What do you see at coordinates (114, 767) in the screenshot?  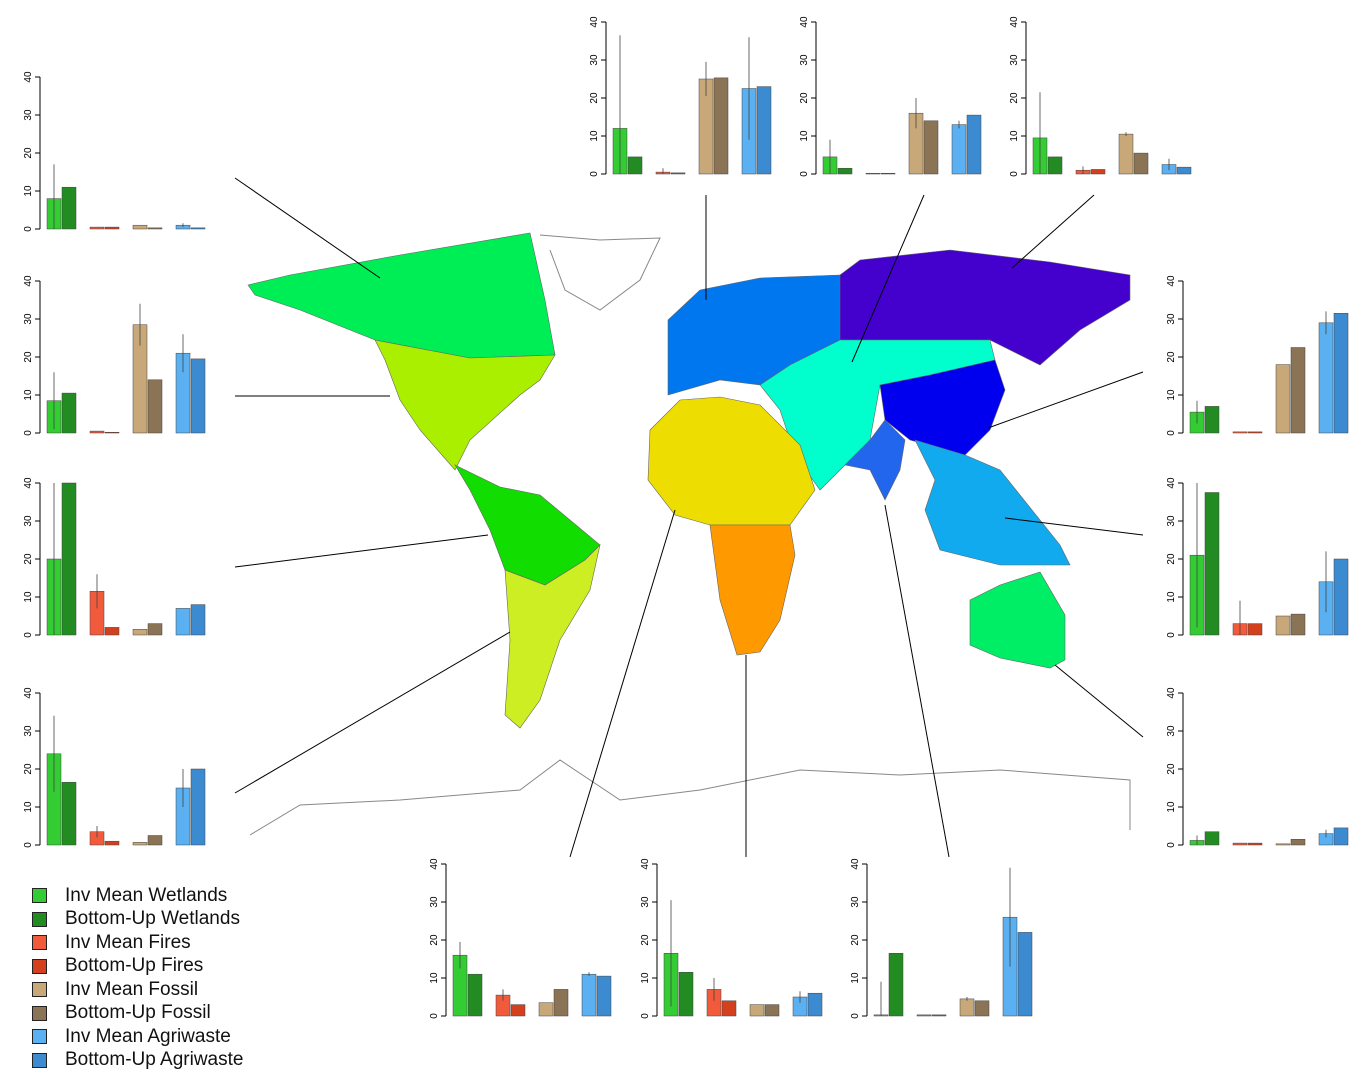 I see `bar-panel-temperate-south-america: 0 10 20 30 40` at bounding box center [114, 767].